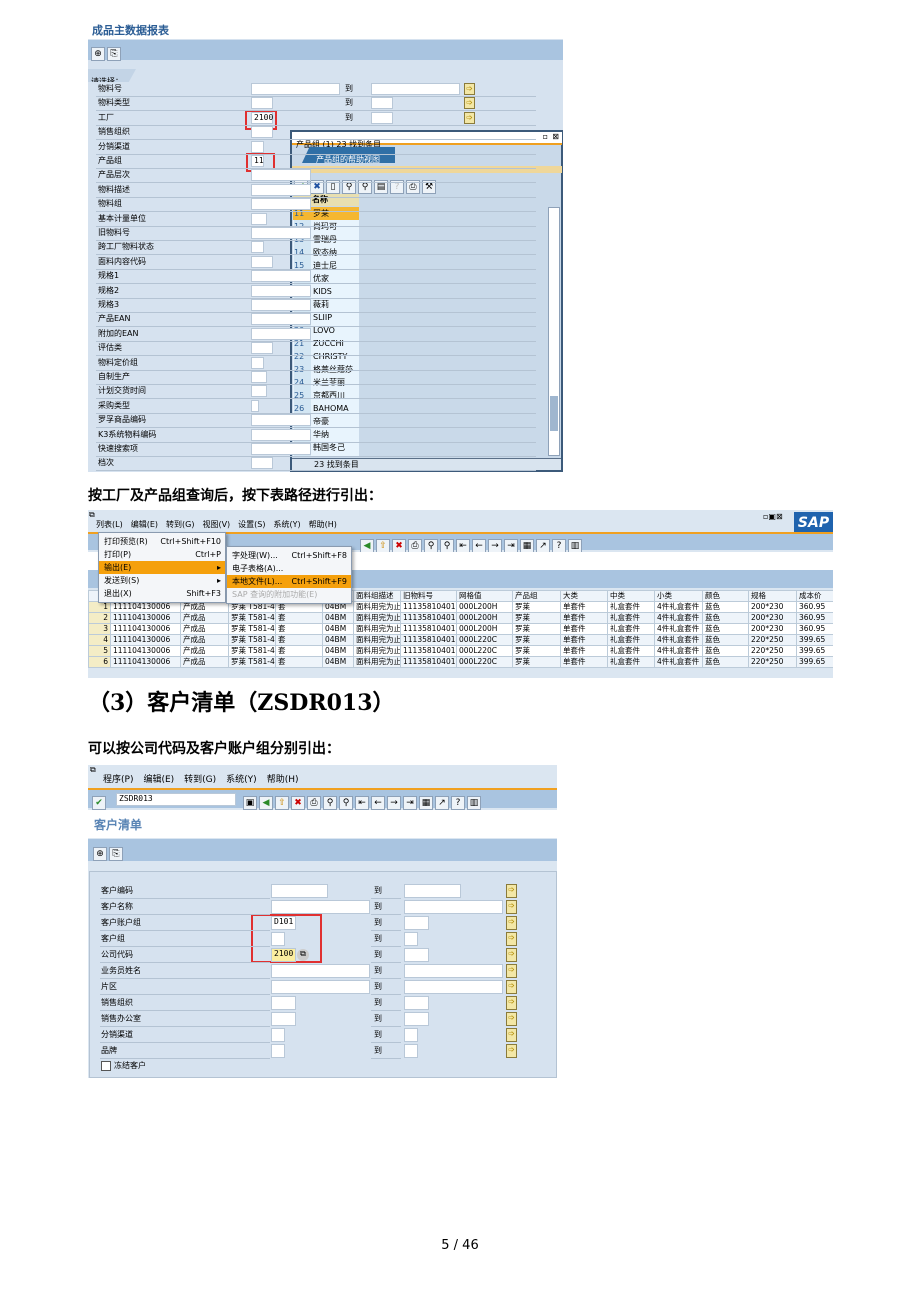 The height and width of the screenshot is (1302, 920). What do you see at coordinates (176, 799) in the screenshot?
I see `command-field: ZSDR013` at bounding box center [176, 799].